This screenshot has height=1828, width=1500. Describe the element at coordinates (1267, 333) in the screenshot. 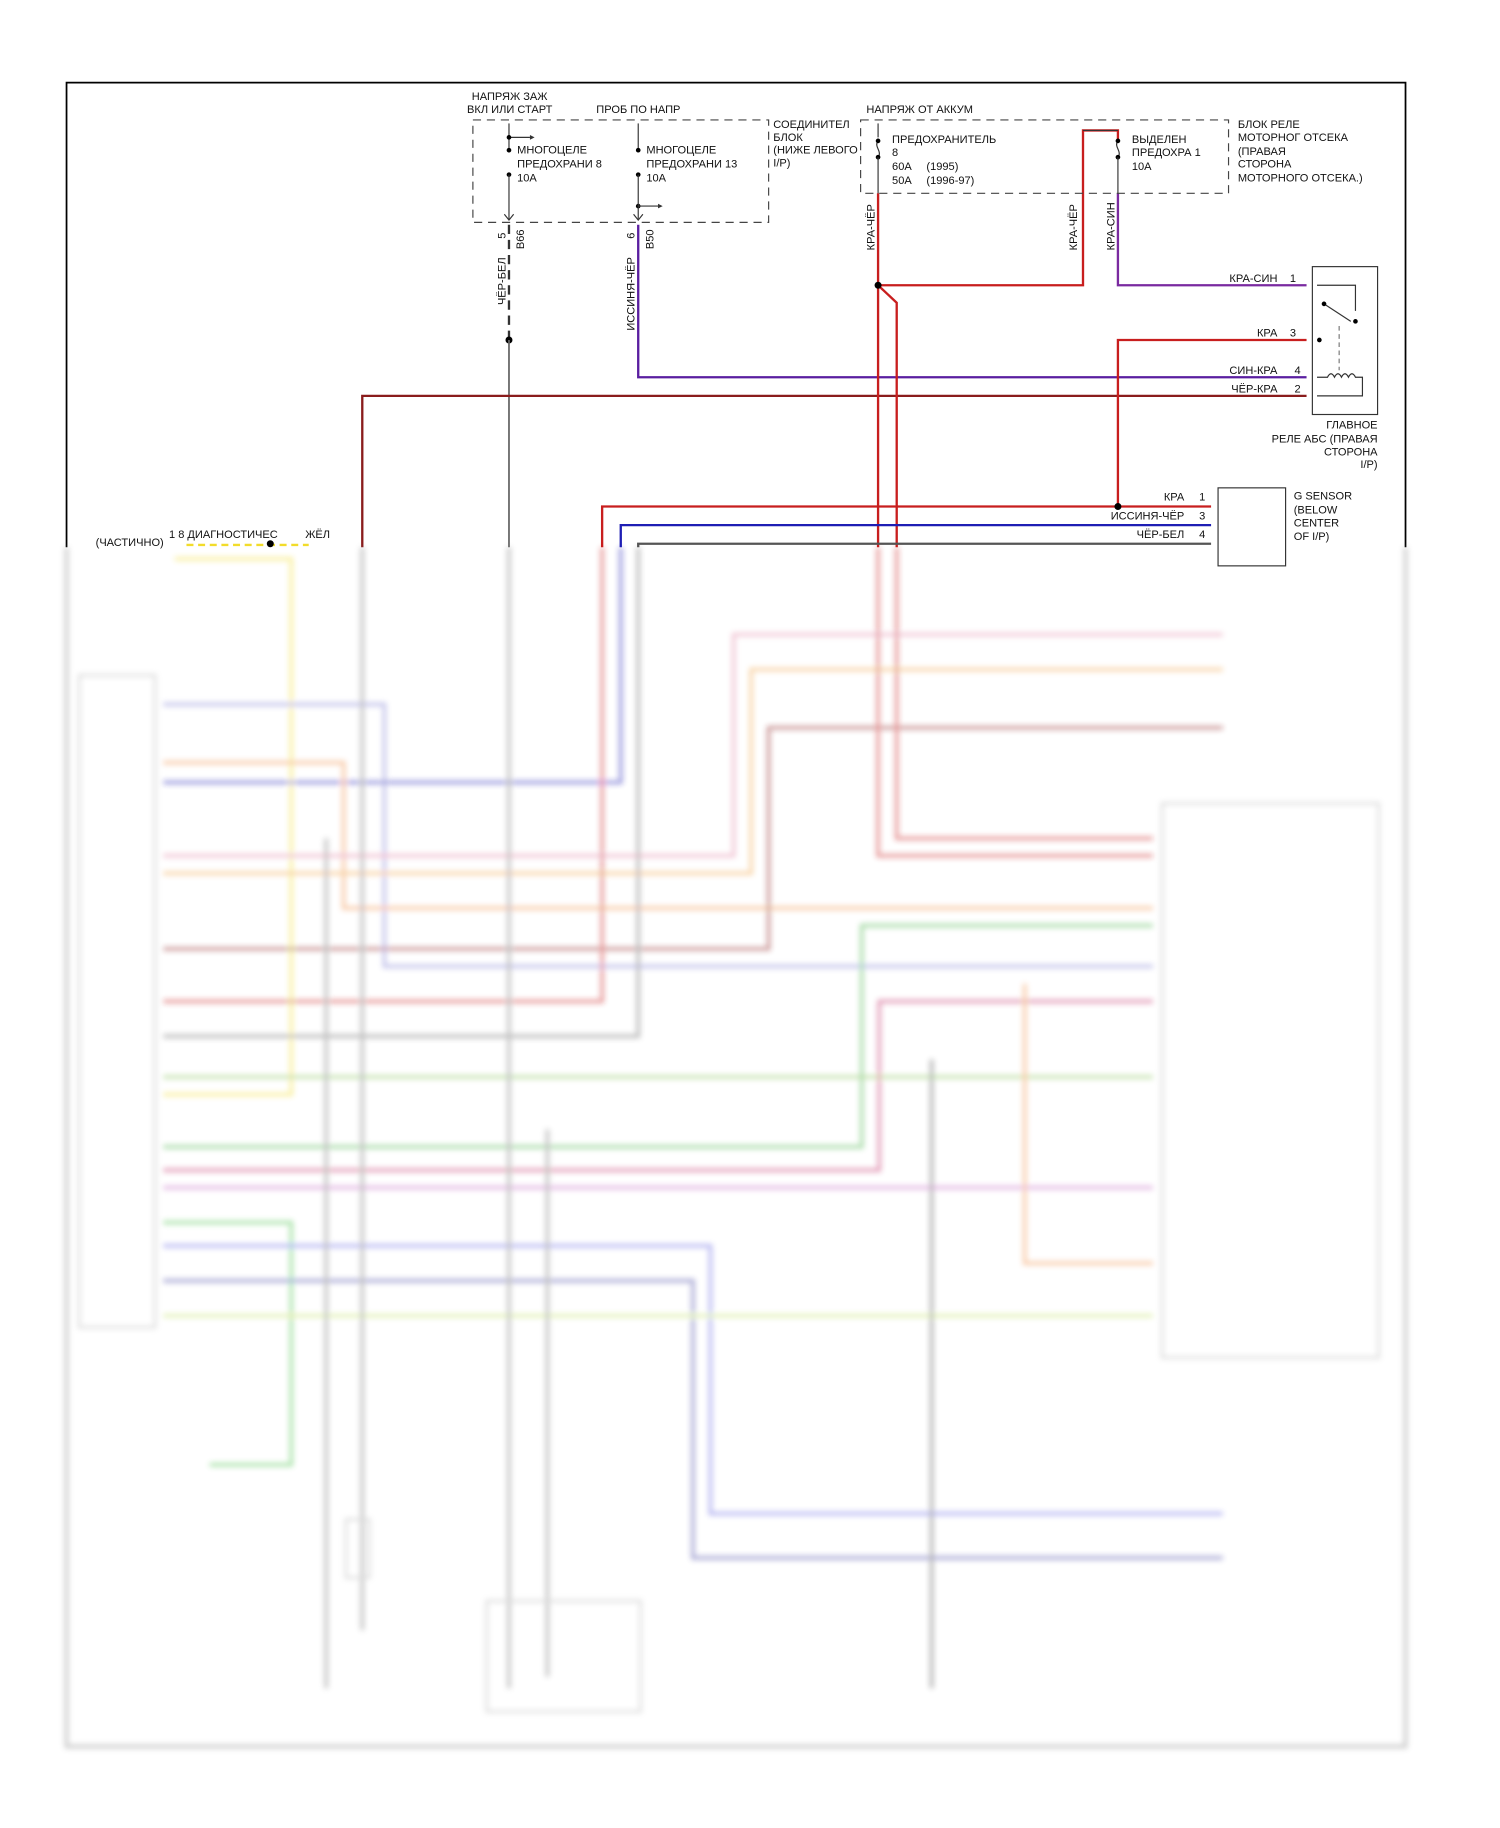

I see `relay-pin3-wire: КРА` at that location.